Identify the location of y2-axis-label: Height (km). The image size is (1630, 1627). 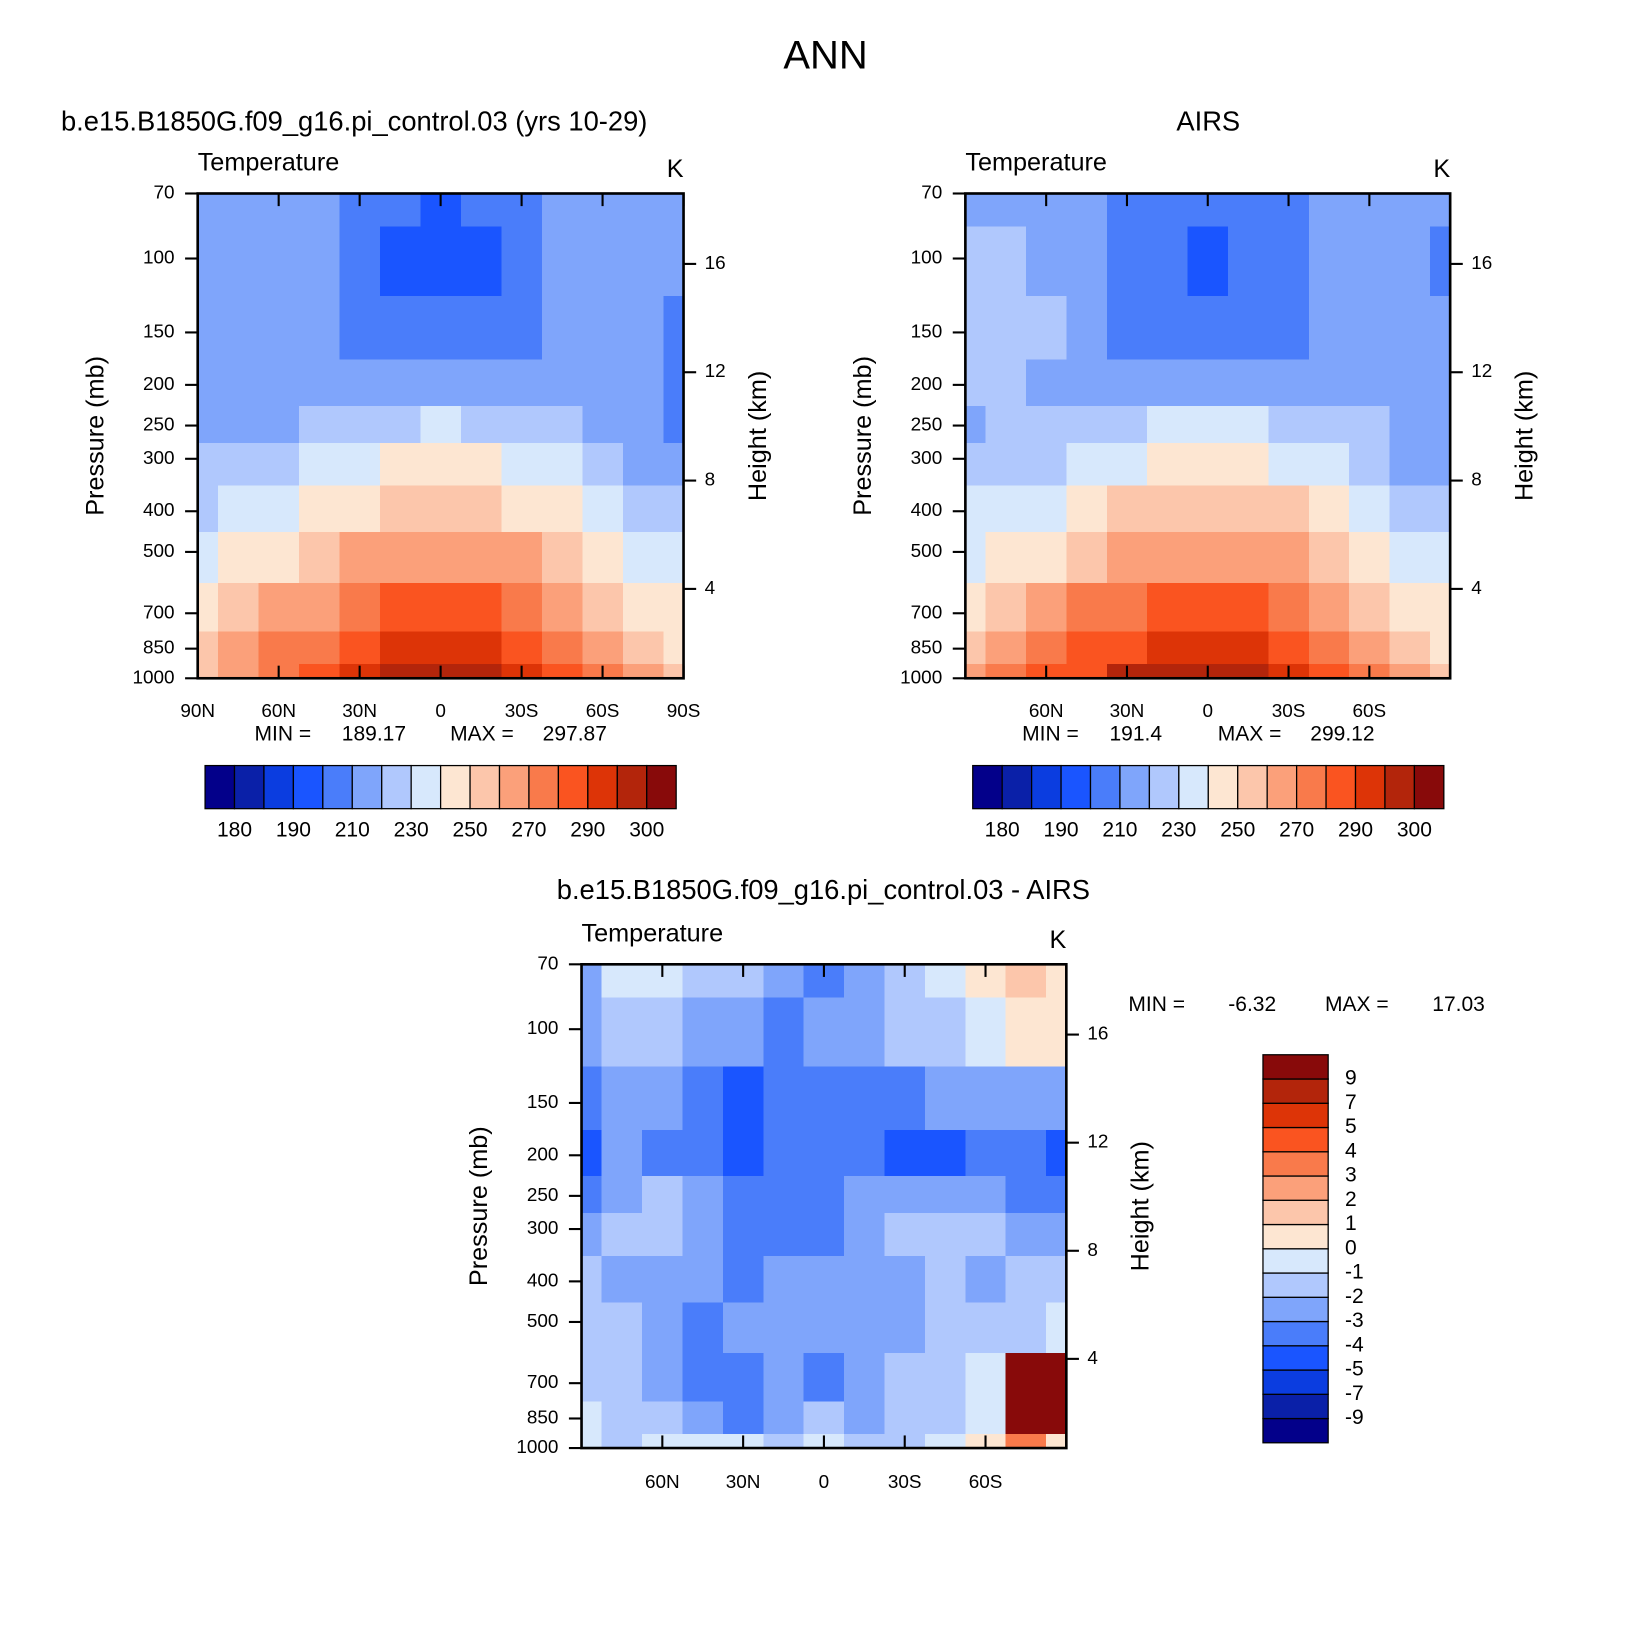
(1525, 436).